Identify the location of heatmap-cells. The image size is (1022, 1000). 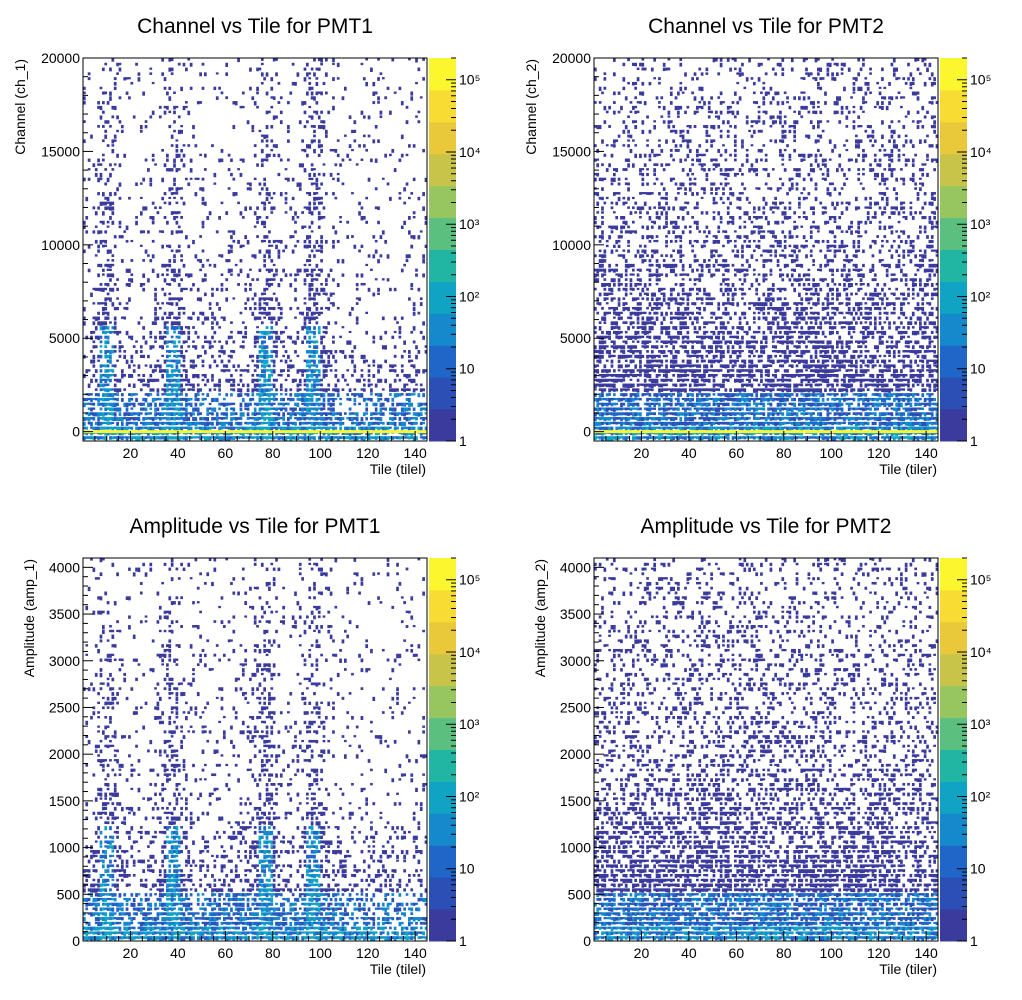
(766, 249).